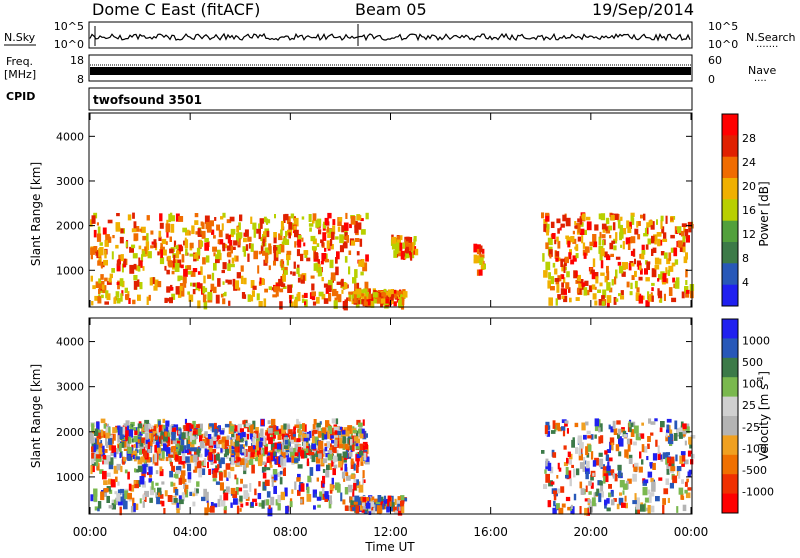  Describe the element at coordinates (771, 37) in the screenshot. I see `nsearch-label: N.Search` at that location.